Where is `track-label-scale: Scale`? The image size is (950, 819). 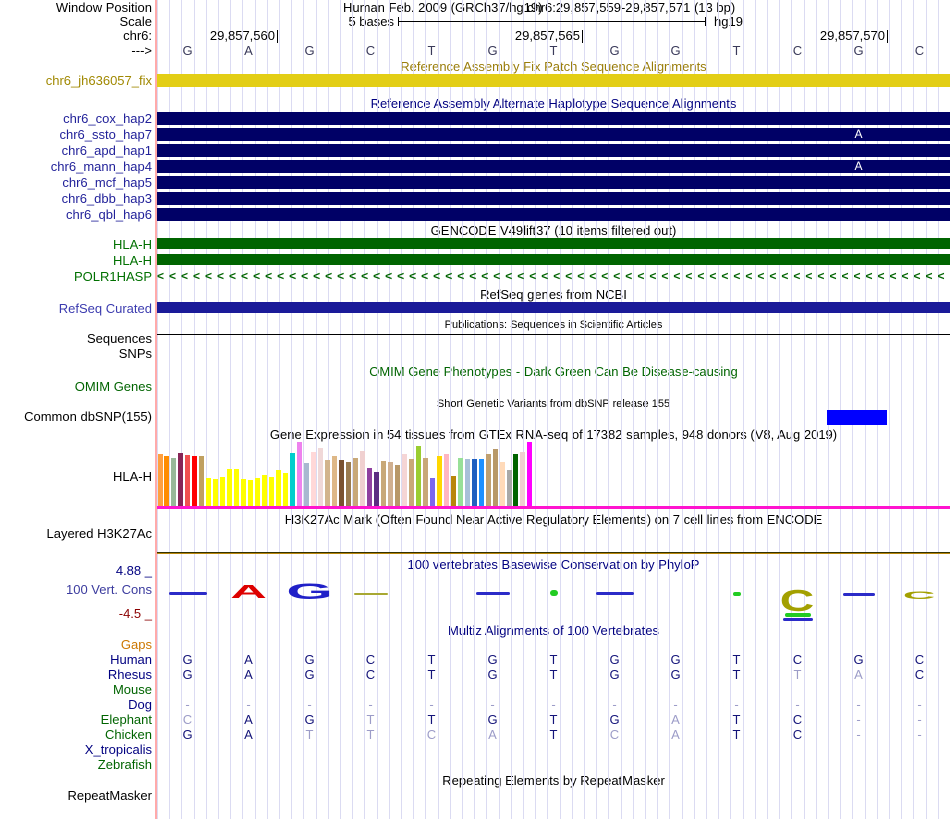
track-label-scale: Scale is located at coordinates (135, 21).